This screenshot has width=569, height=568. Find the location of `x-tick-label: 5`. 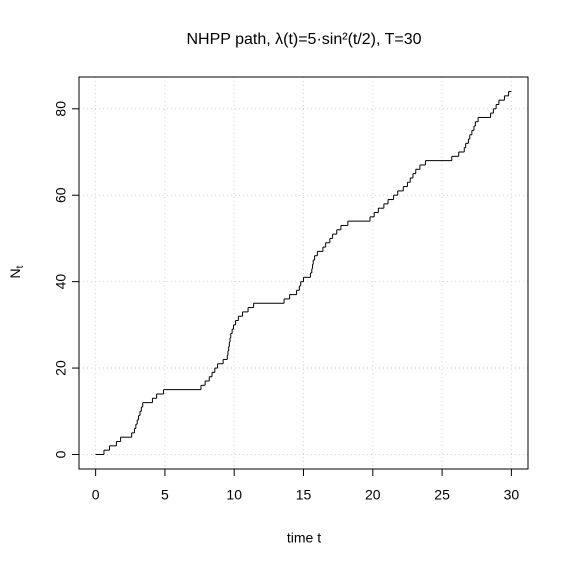

x-tick-label: 5 is located at coordinates (165, 495).